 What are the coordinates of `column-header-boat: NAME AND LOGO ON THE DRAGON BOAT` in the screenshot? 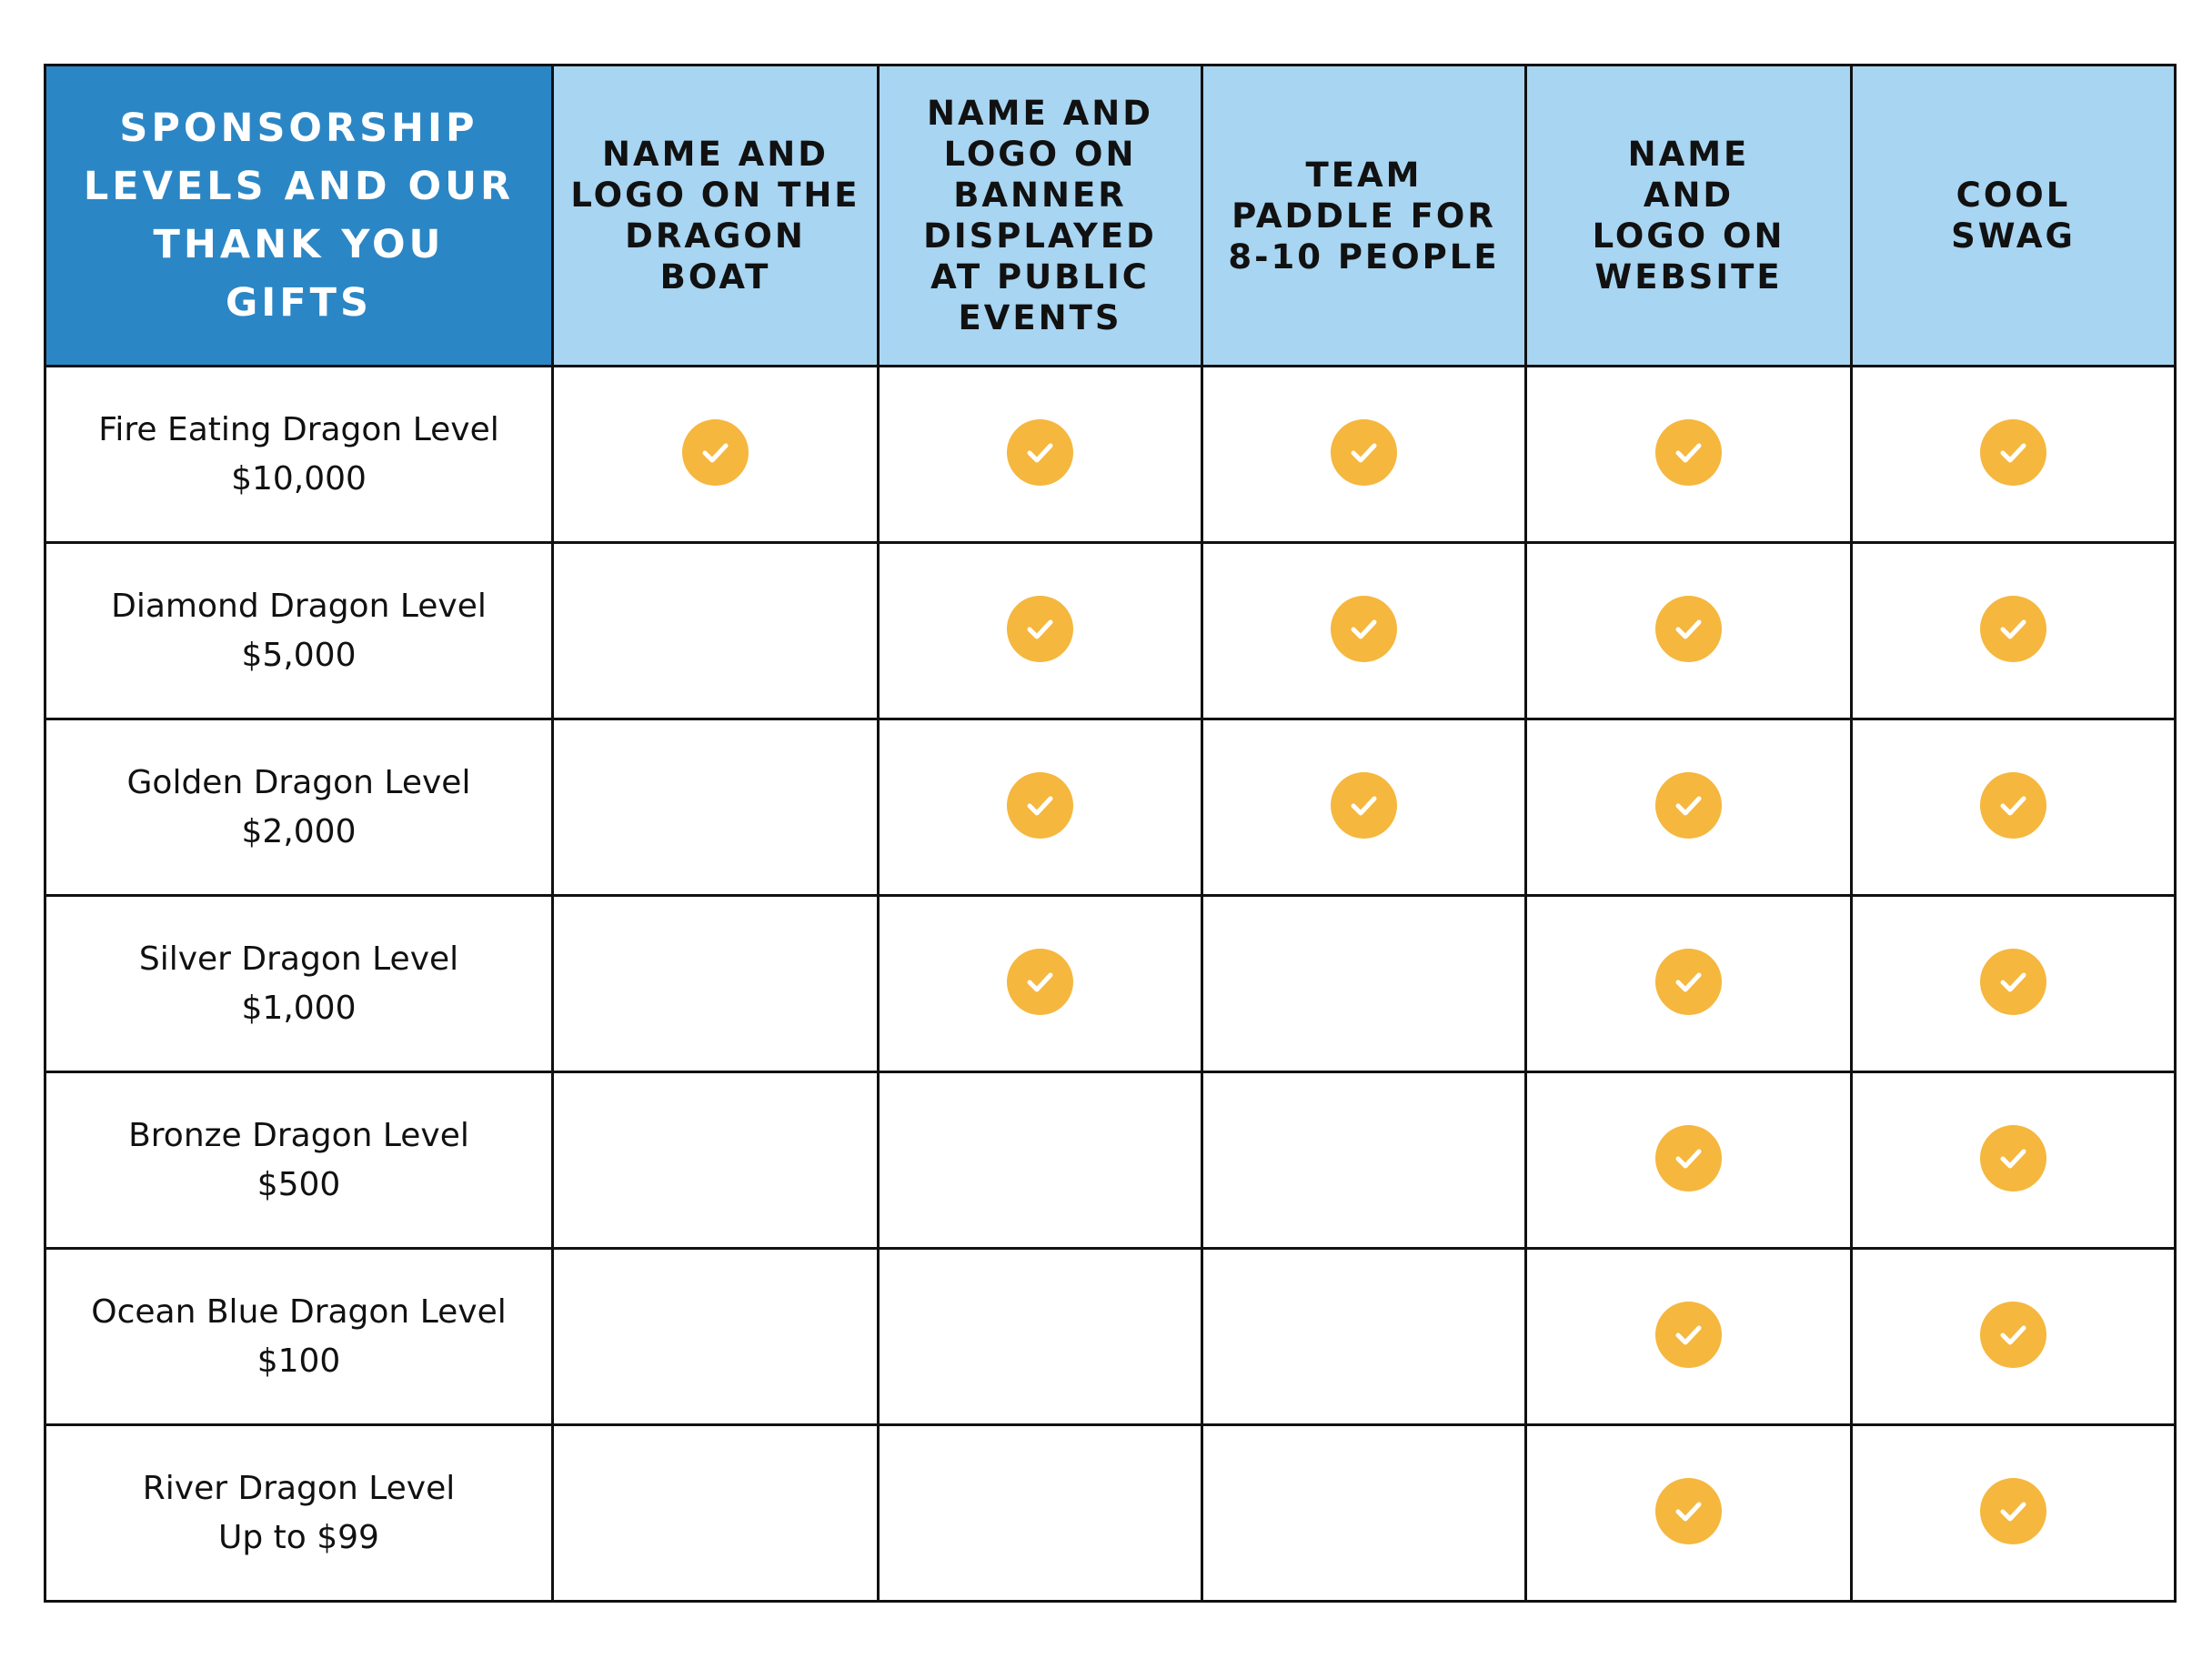 It's located at (715, 215).